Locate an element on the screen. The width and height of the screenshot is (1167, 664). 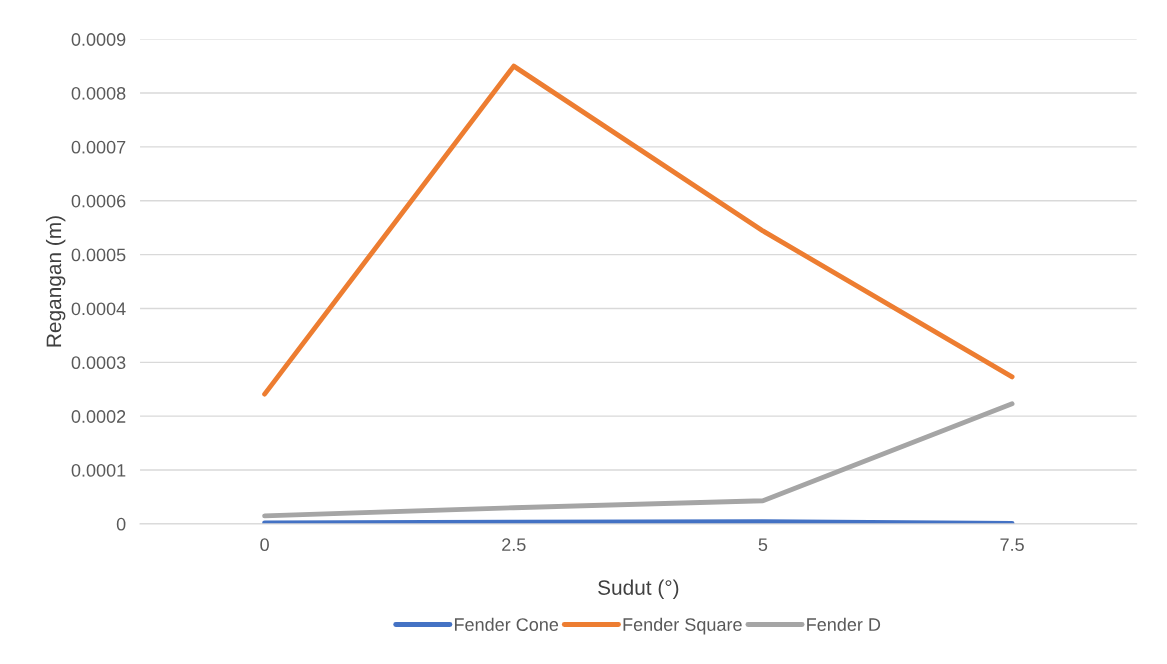
legend-label: Fender D is located at coordinates (844, 624).